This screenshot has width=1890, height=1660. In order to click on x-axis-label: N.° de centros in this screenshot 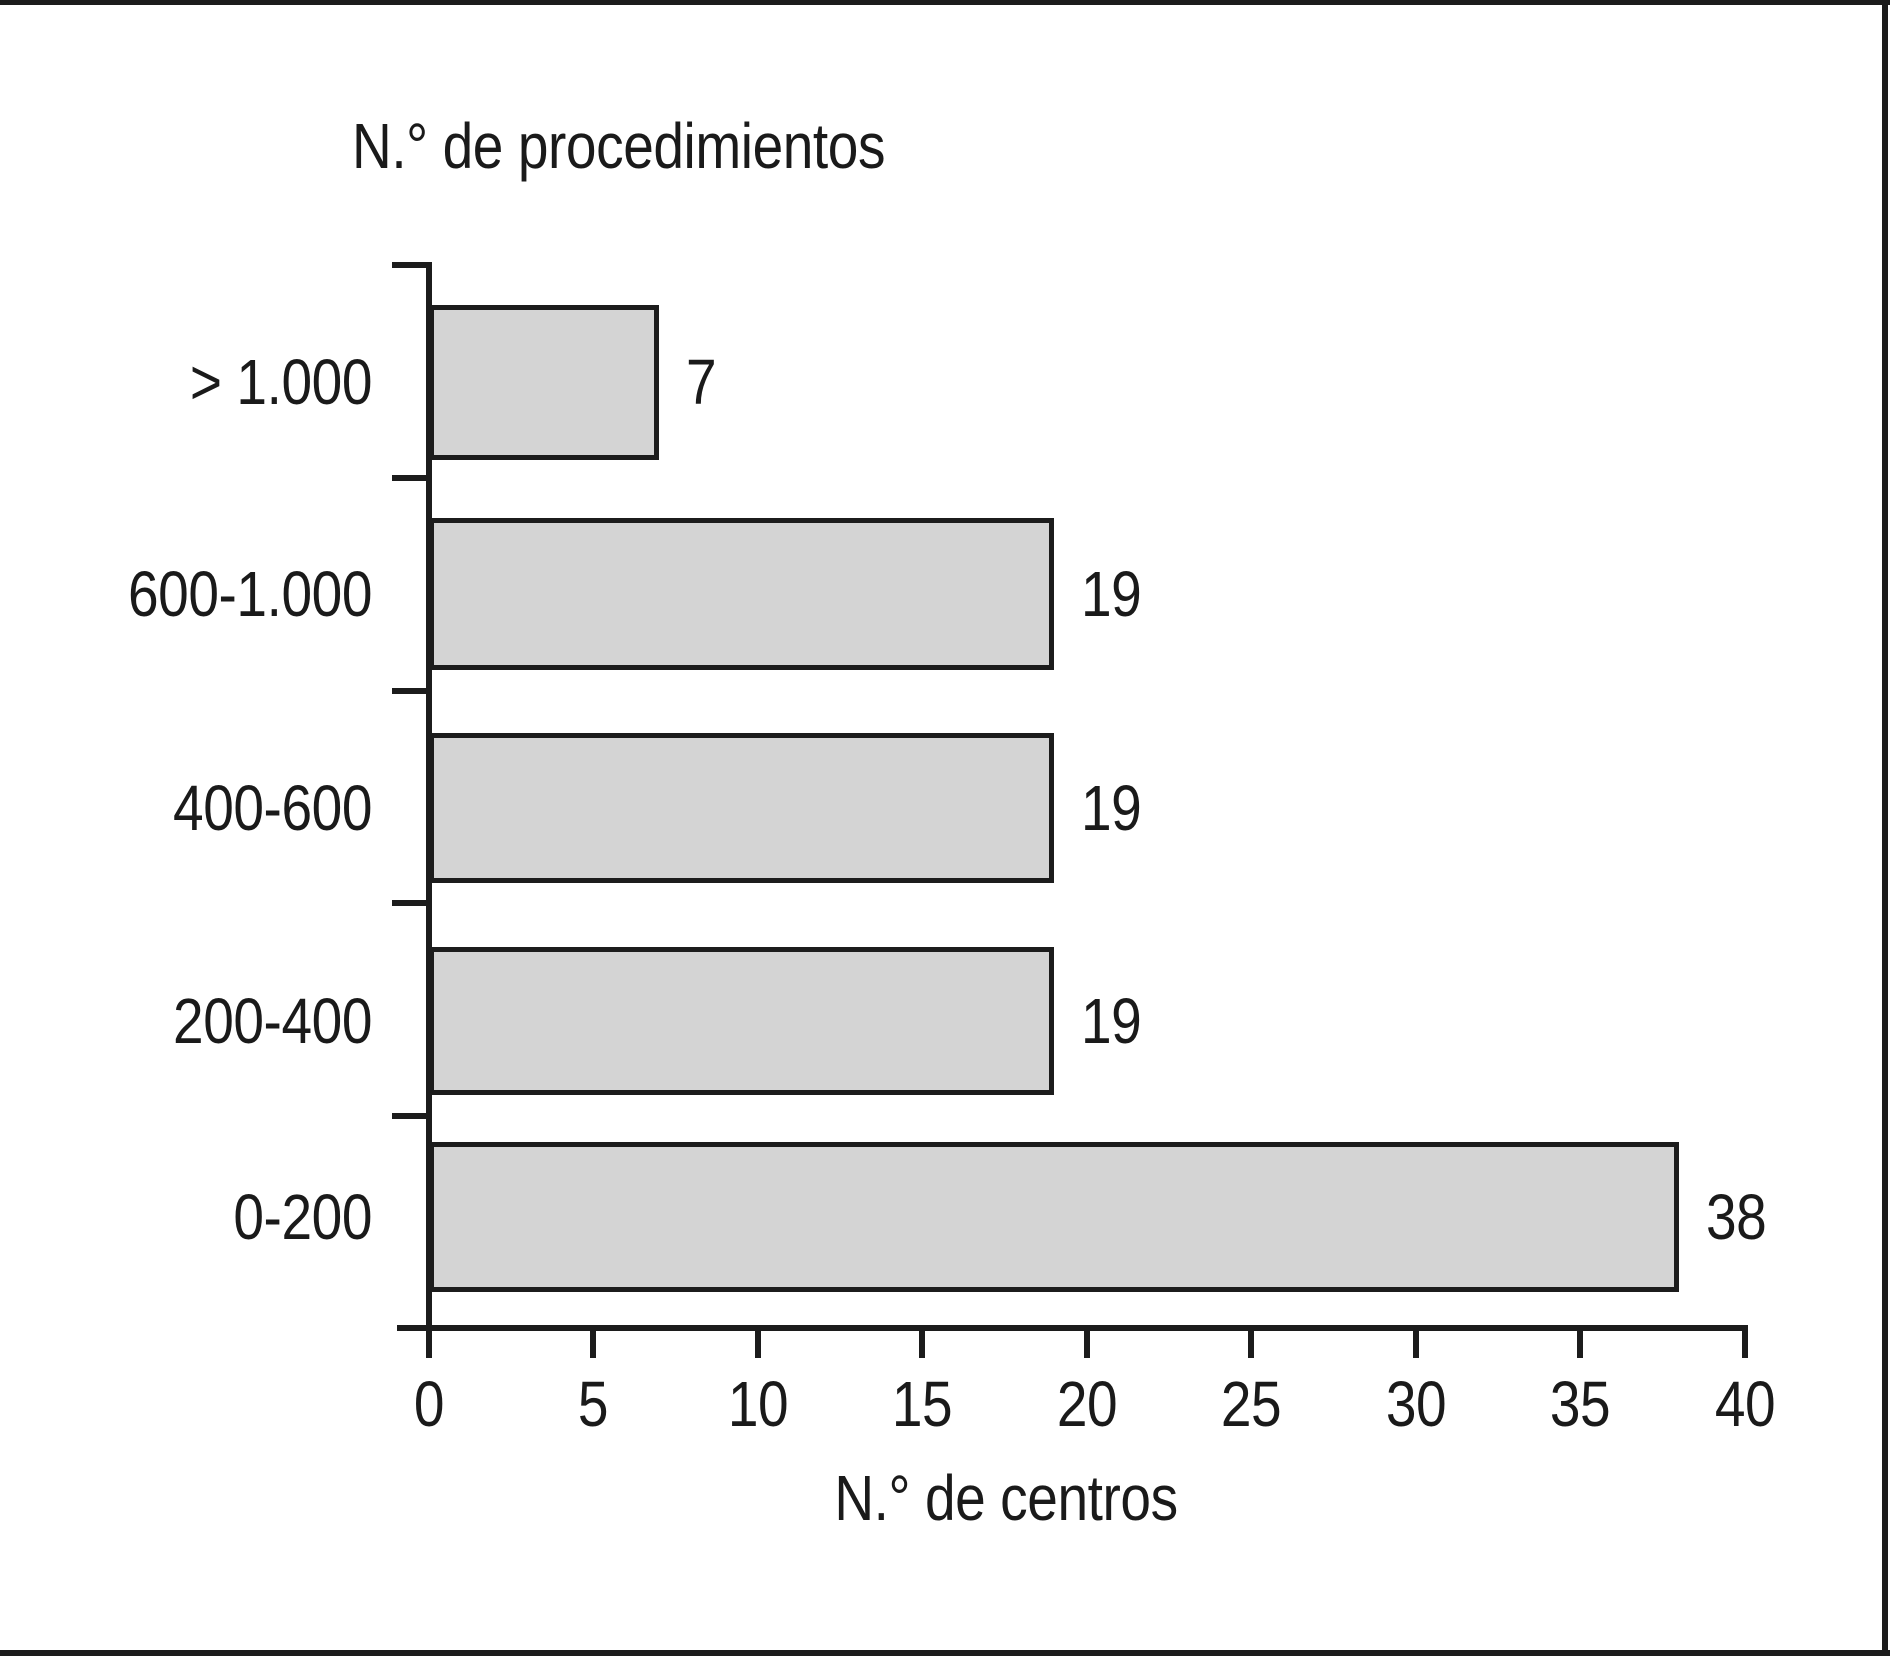, I will do `click(1006, 1498)`.